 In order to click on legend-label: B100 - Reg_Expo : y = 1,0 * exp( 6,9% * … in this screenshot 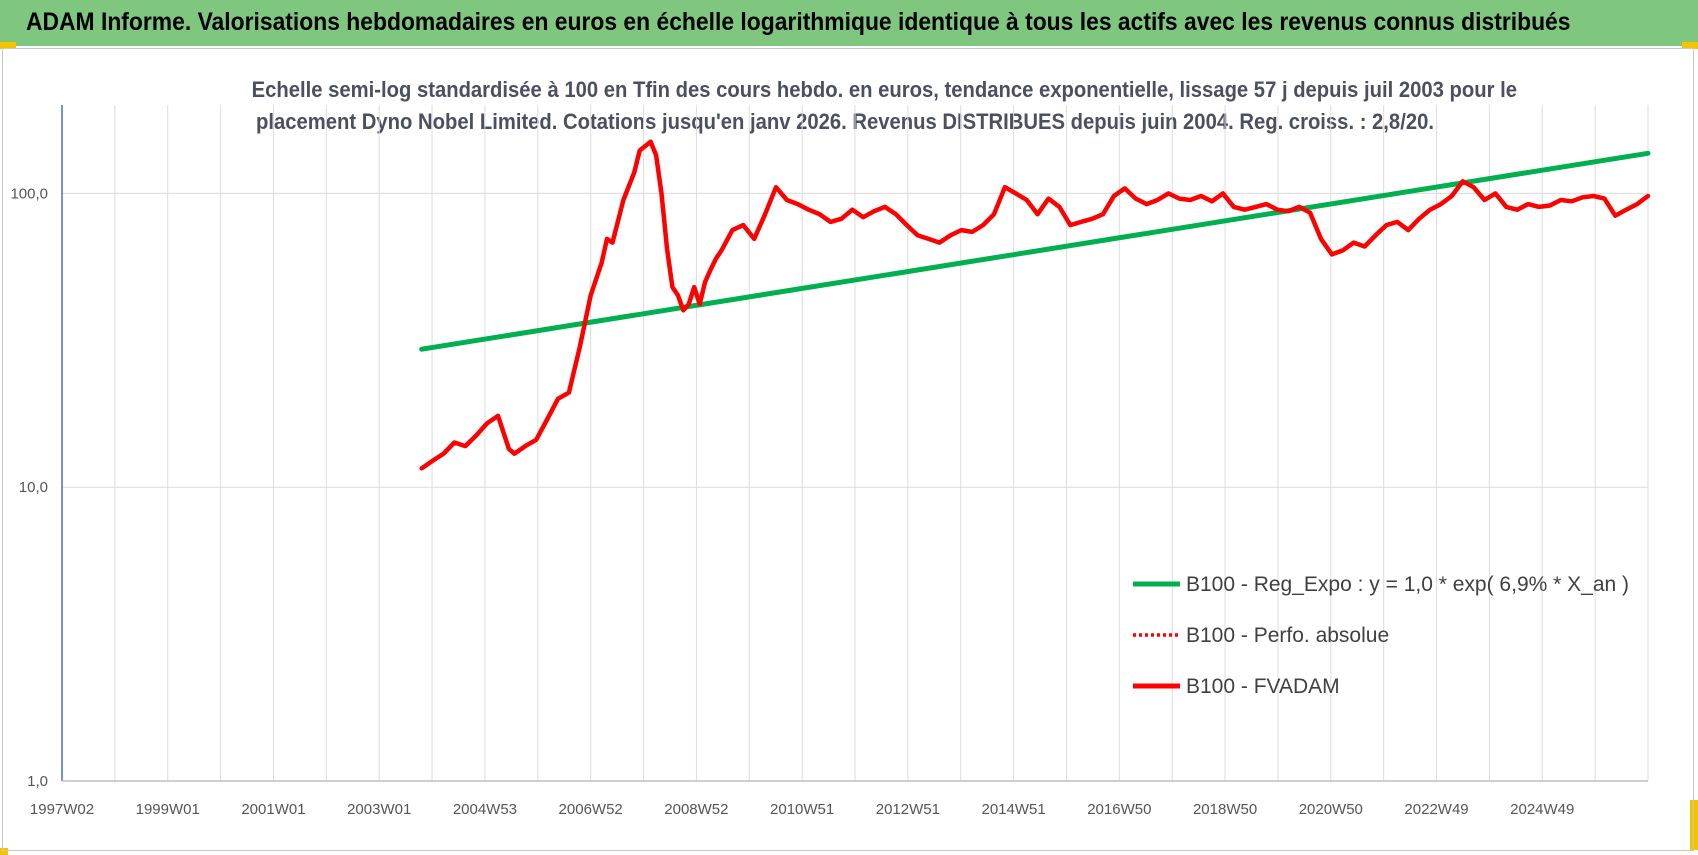, I will do `click(1407, 584)`.